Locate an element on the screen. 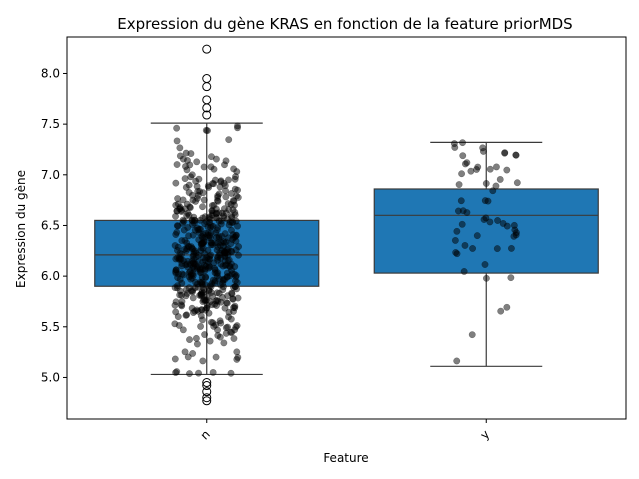 The width and height of the screenshot is (639, 479). y-tick-label: 8.0 is located at coordinates (50, 73).